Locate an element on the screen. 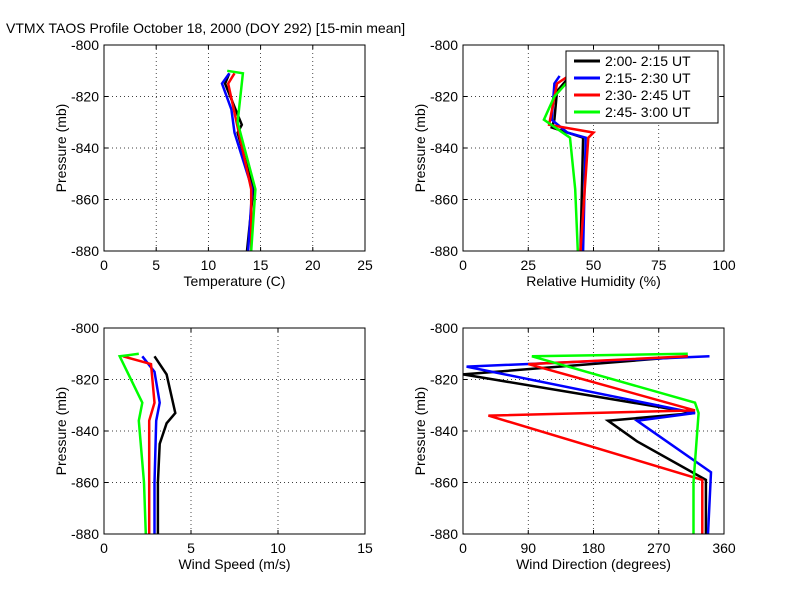 The height and width of the screenshot is (600, 800). humidity-xtick-label-4: 100 is located at coordinates (724, 265).